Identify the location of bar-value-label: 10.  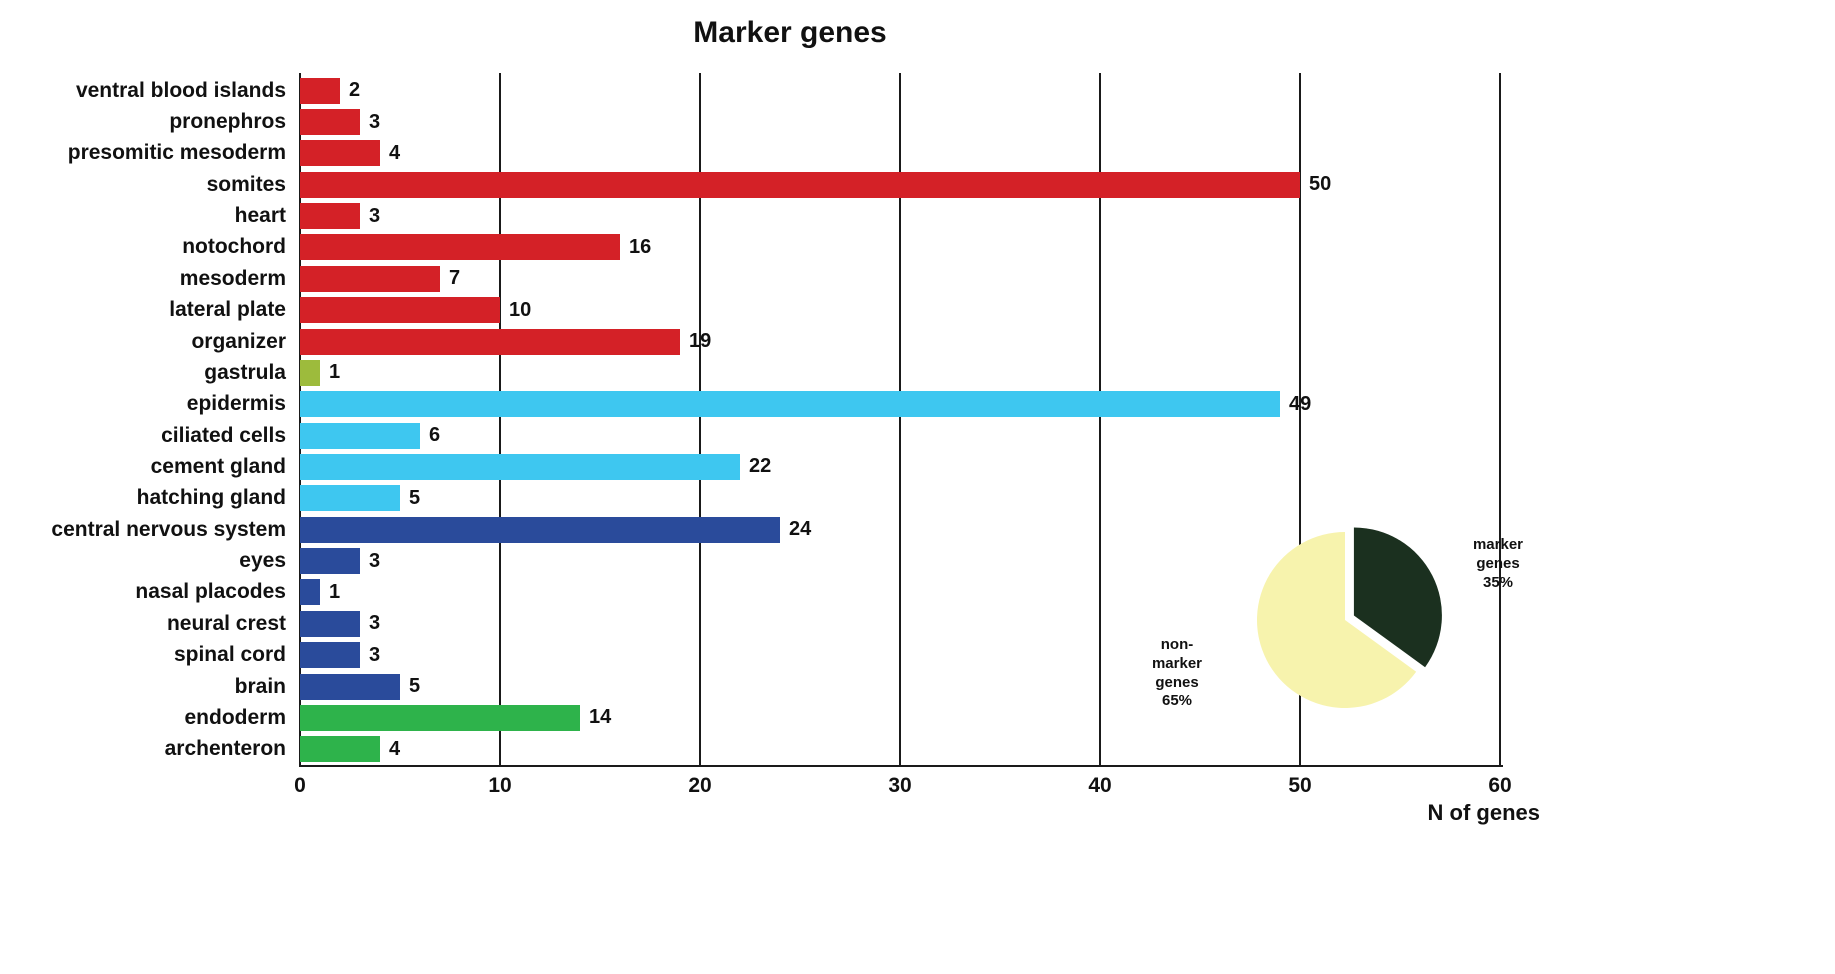
(520, 309).